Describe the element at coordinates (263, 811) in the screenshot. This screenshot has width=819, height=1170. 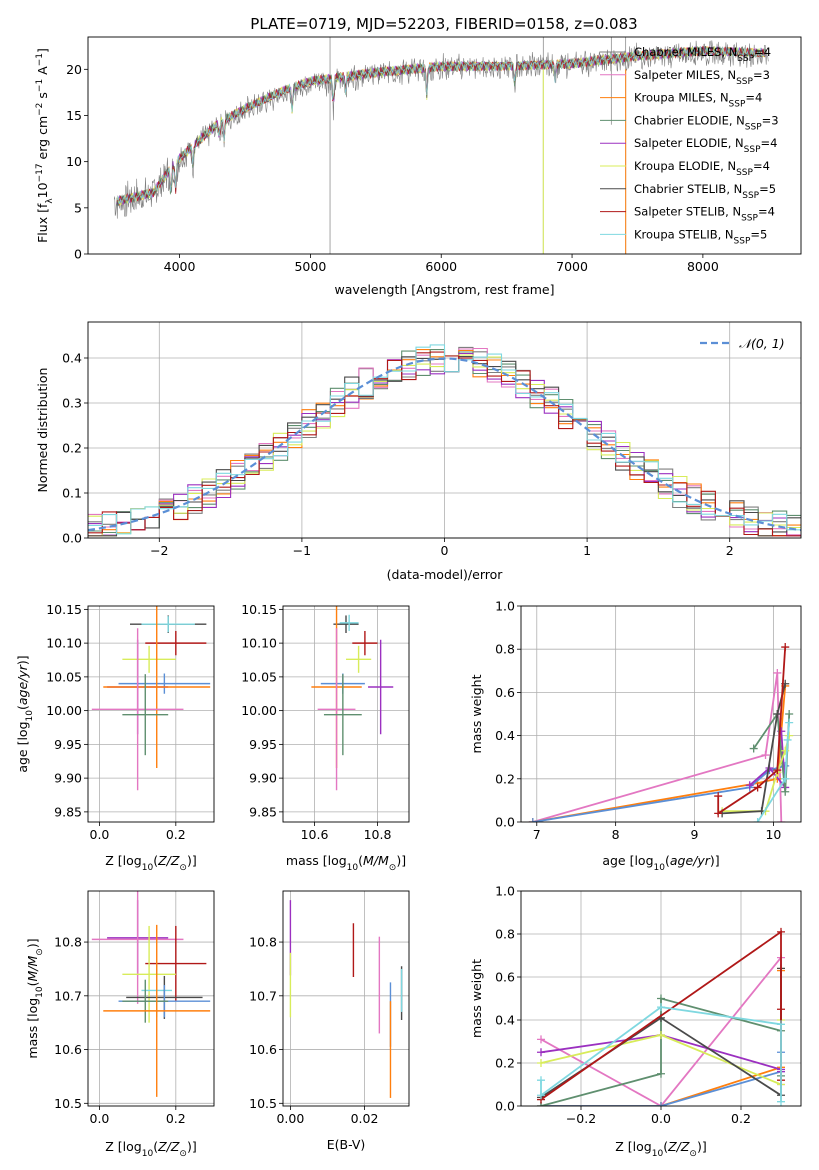
I see `y-tick-label: 9.85` at that location.